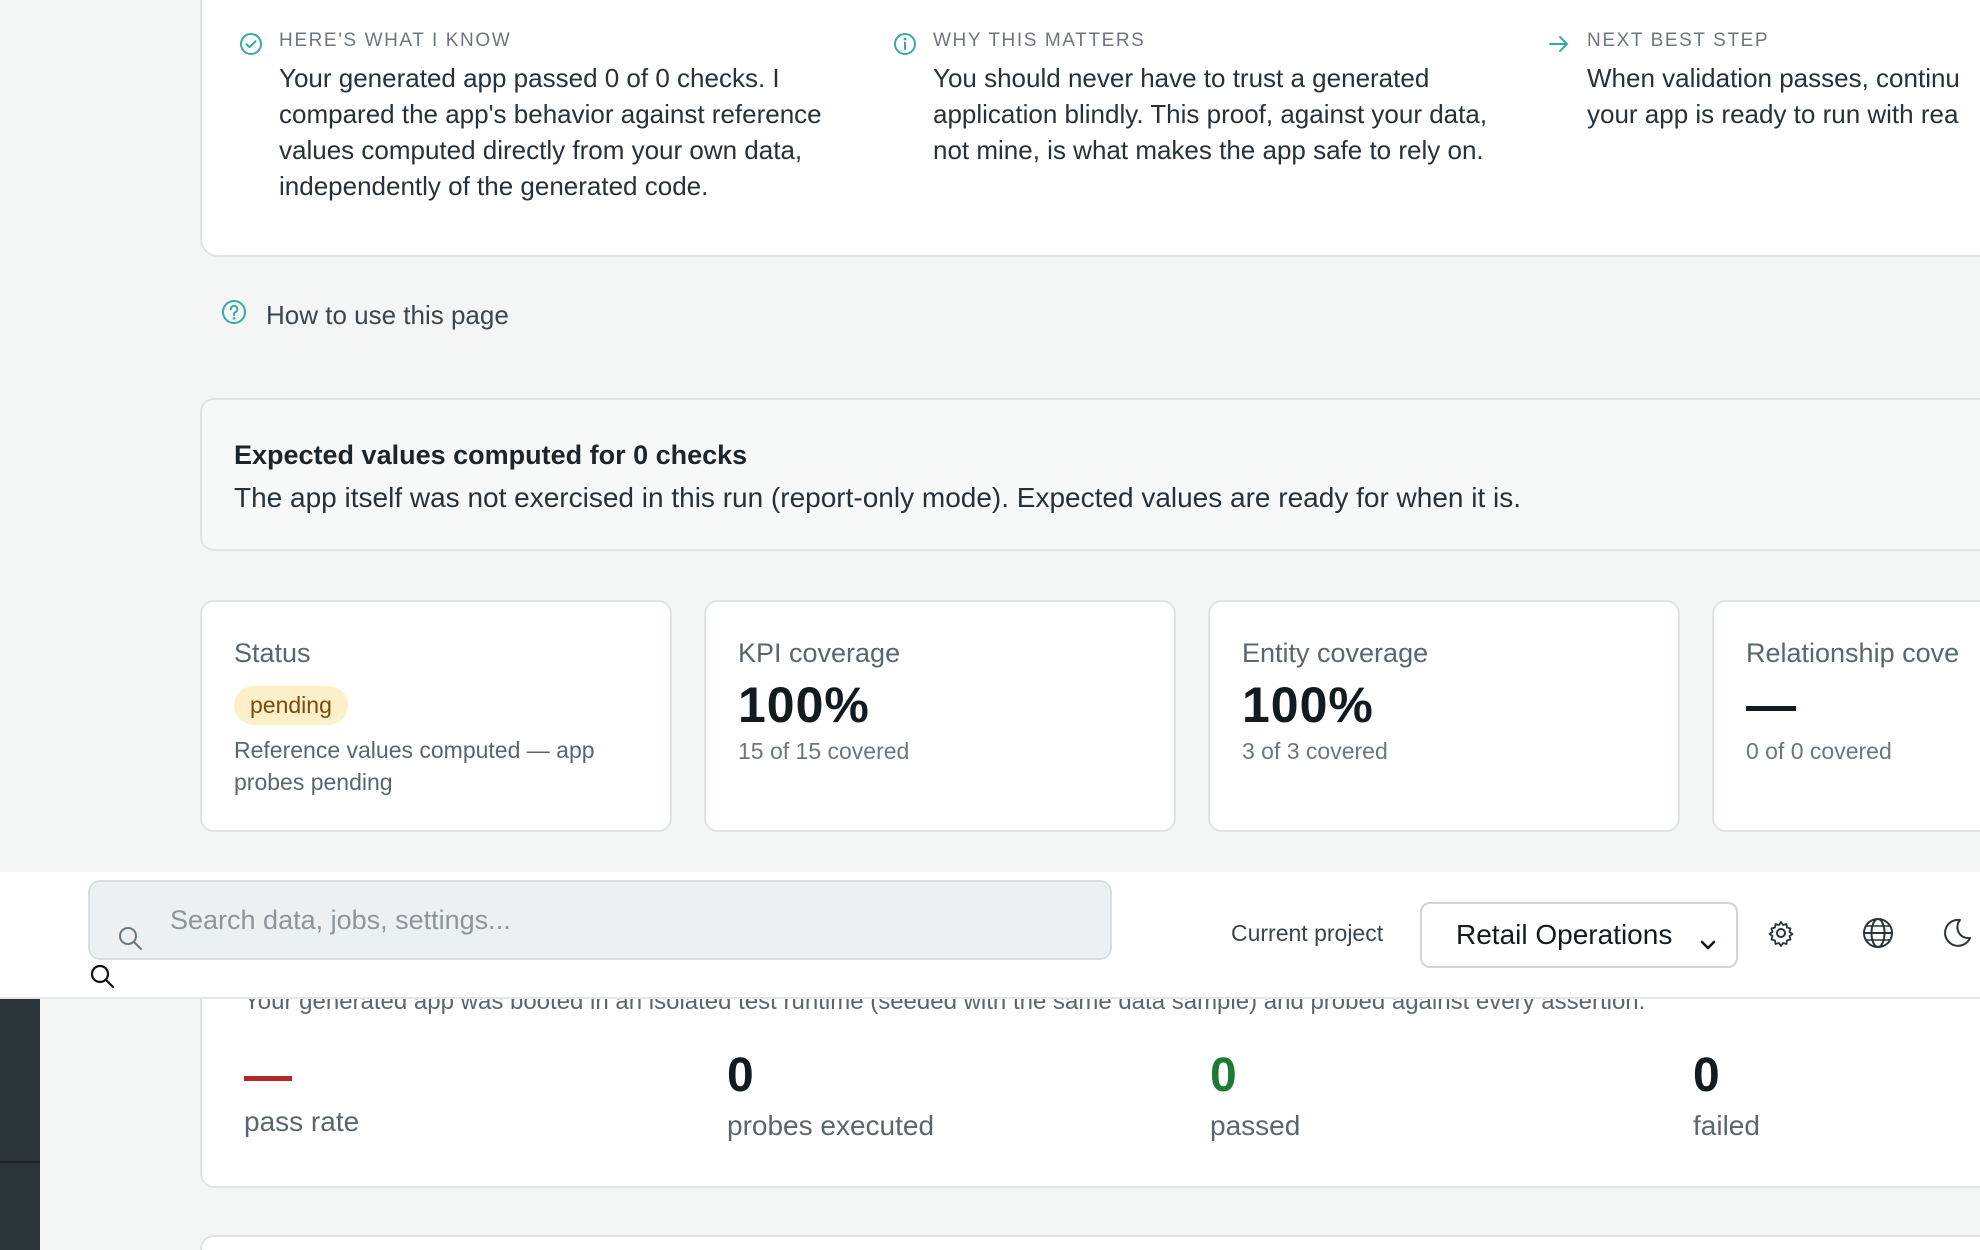 Image resolution: width=1980 pixels, height=1250 pixels. I want to click on info-icon, so click(905, 44).